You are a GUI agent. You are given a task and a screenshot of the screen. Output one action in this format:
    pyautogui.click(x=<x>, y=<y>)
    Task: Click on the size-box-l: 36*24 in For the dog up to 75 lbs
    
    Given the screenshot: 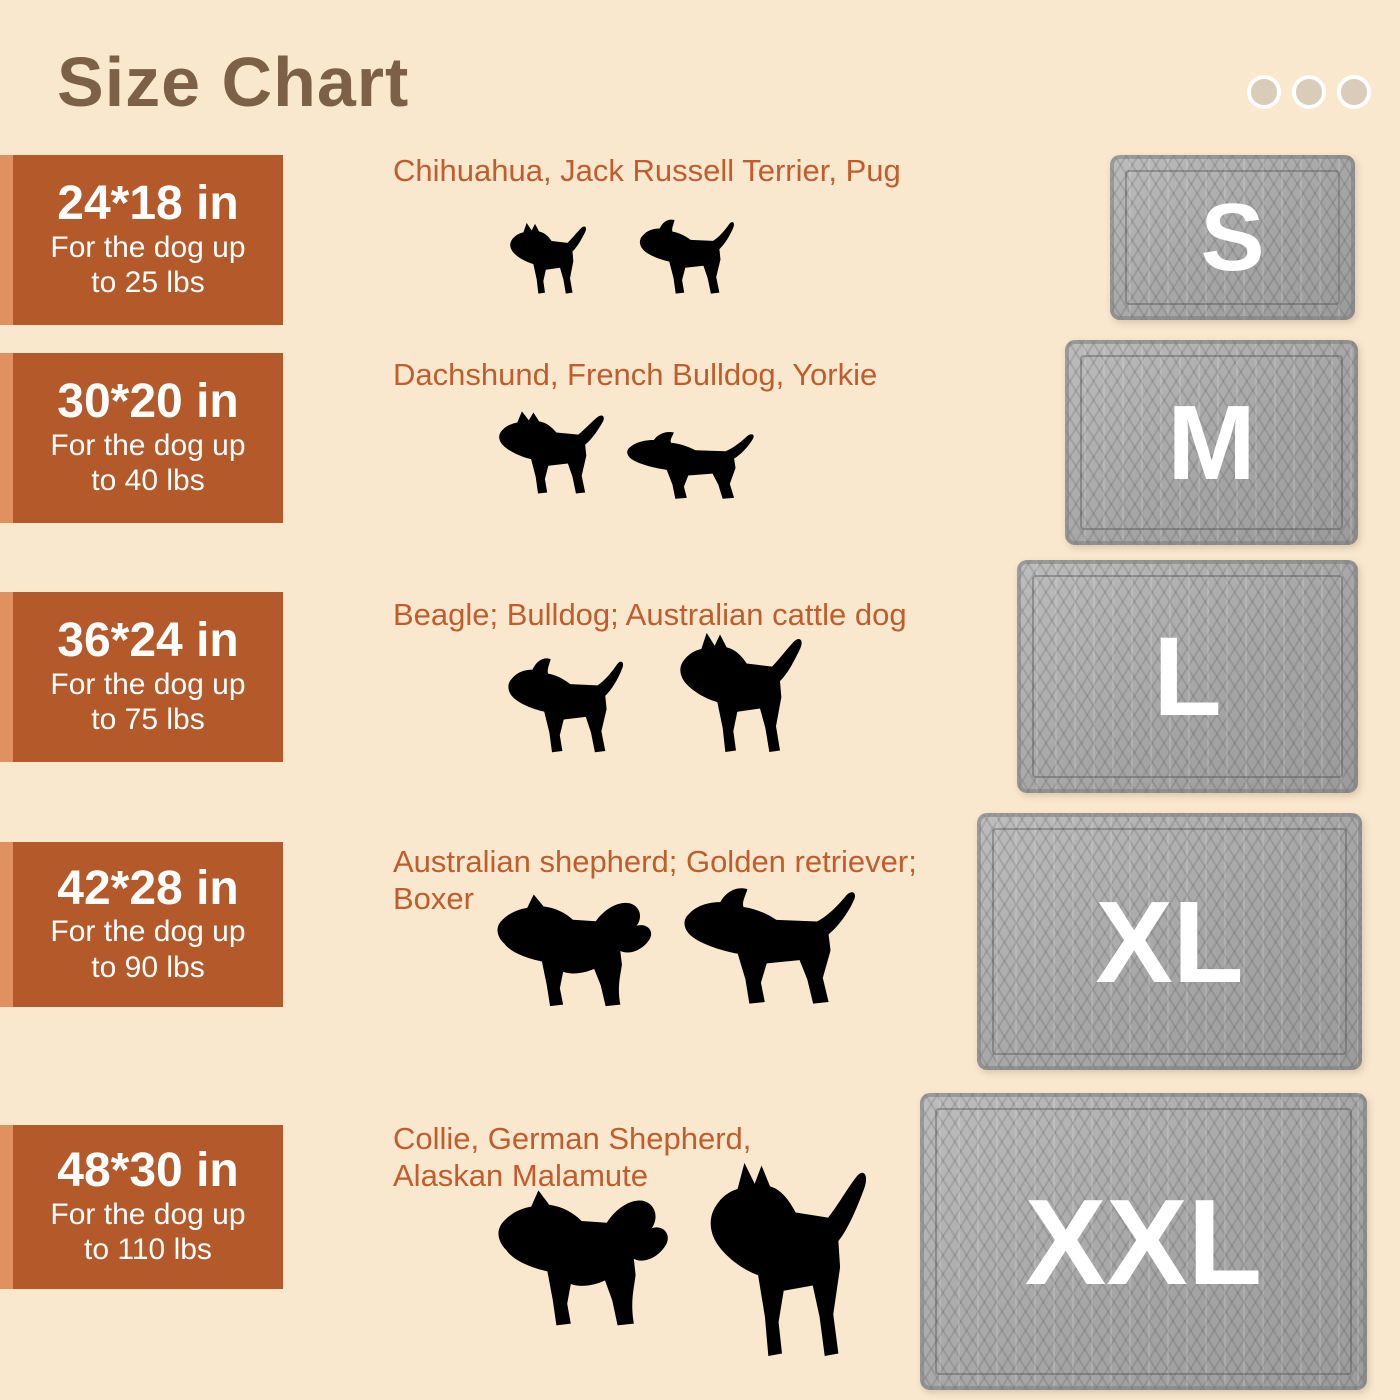 What is the action you would take?
    pyautogui.click(x=141, y=677)
    